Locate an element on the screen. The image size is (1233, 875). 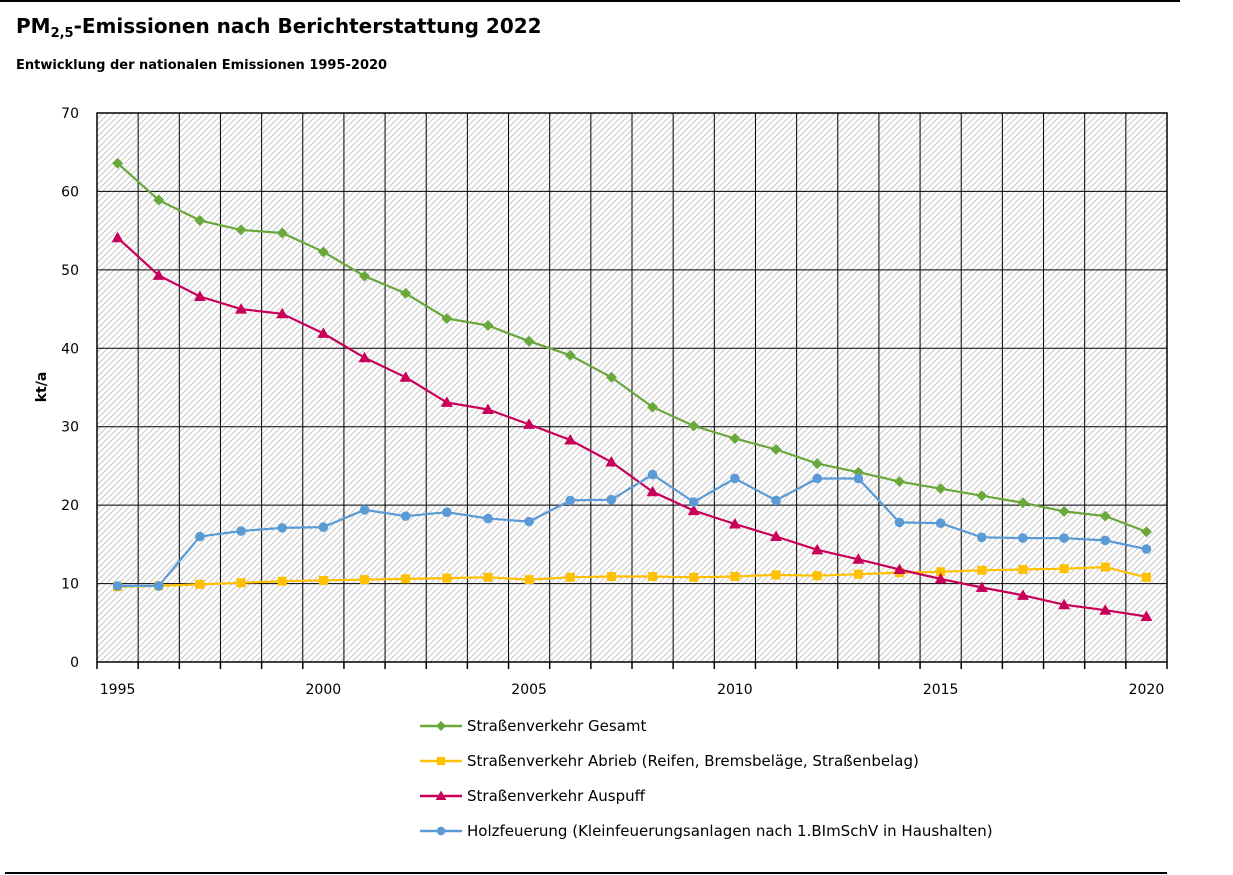
legend-item: Straßenverkehr Auspuff is located at coordinates (533, 796).